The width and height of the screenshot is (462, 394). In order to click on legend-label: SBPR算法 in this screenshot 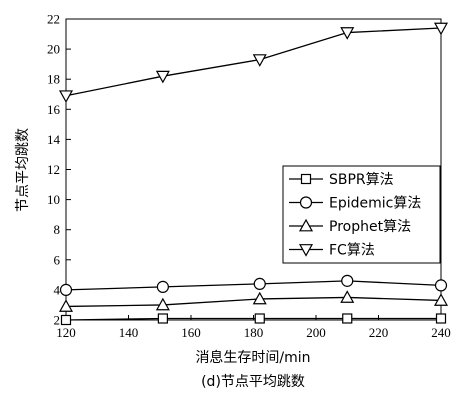, I will do `click(361, 180)`.